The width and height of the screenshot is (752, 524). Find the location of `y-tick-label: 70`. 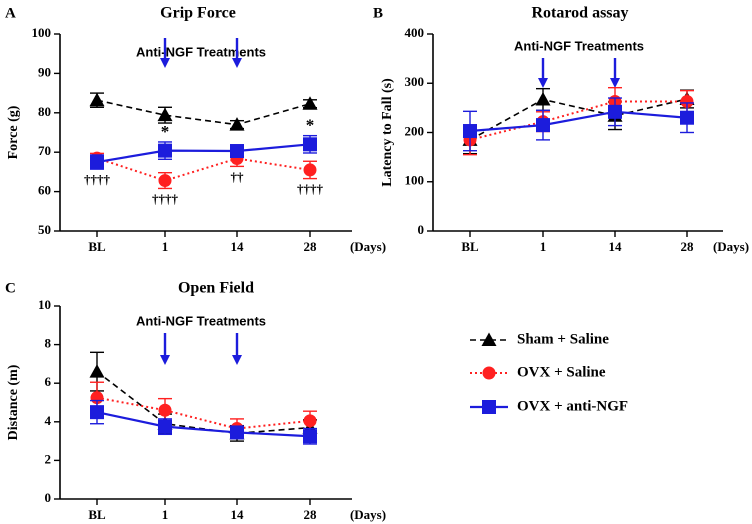

y-tick-label: 70 is located at coordinates (44, 150).